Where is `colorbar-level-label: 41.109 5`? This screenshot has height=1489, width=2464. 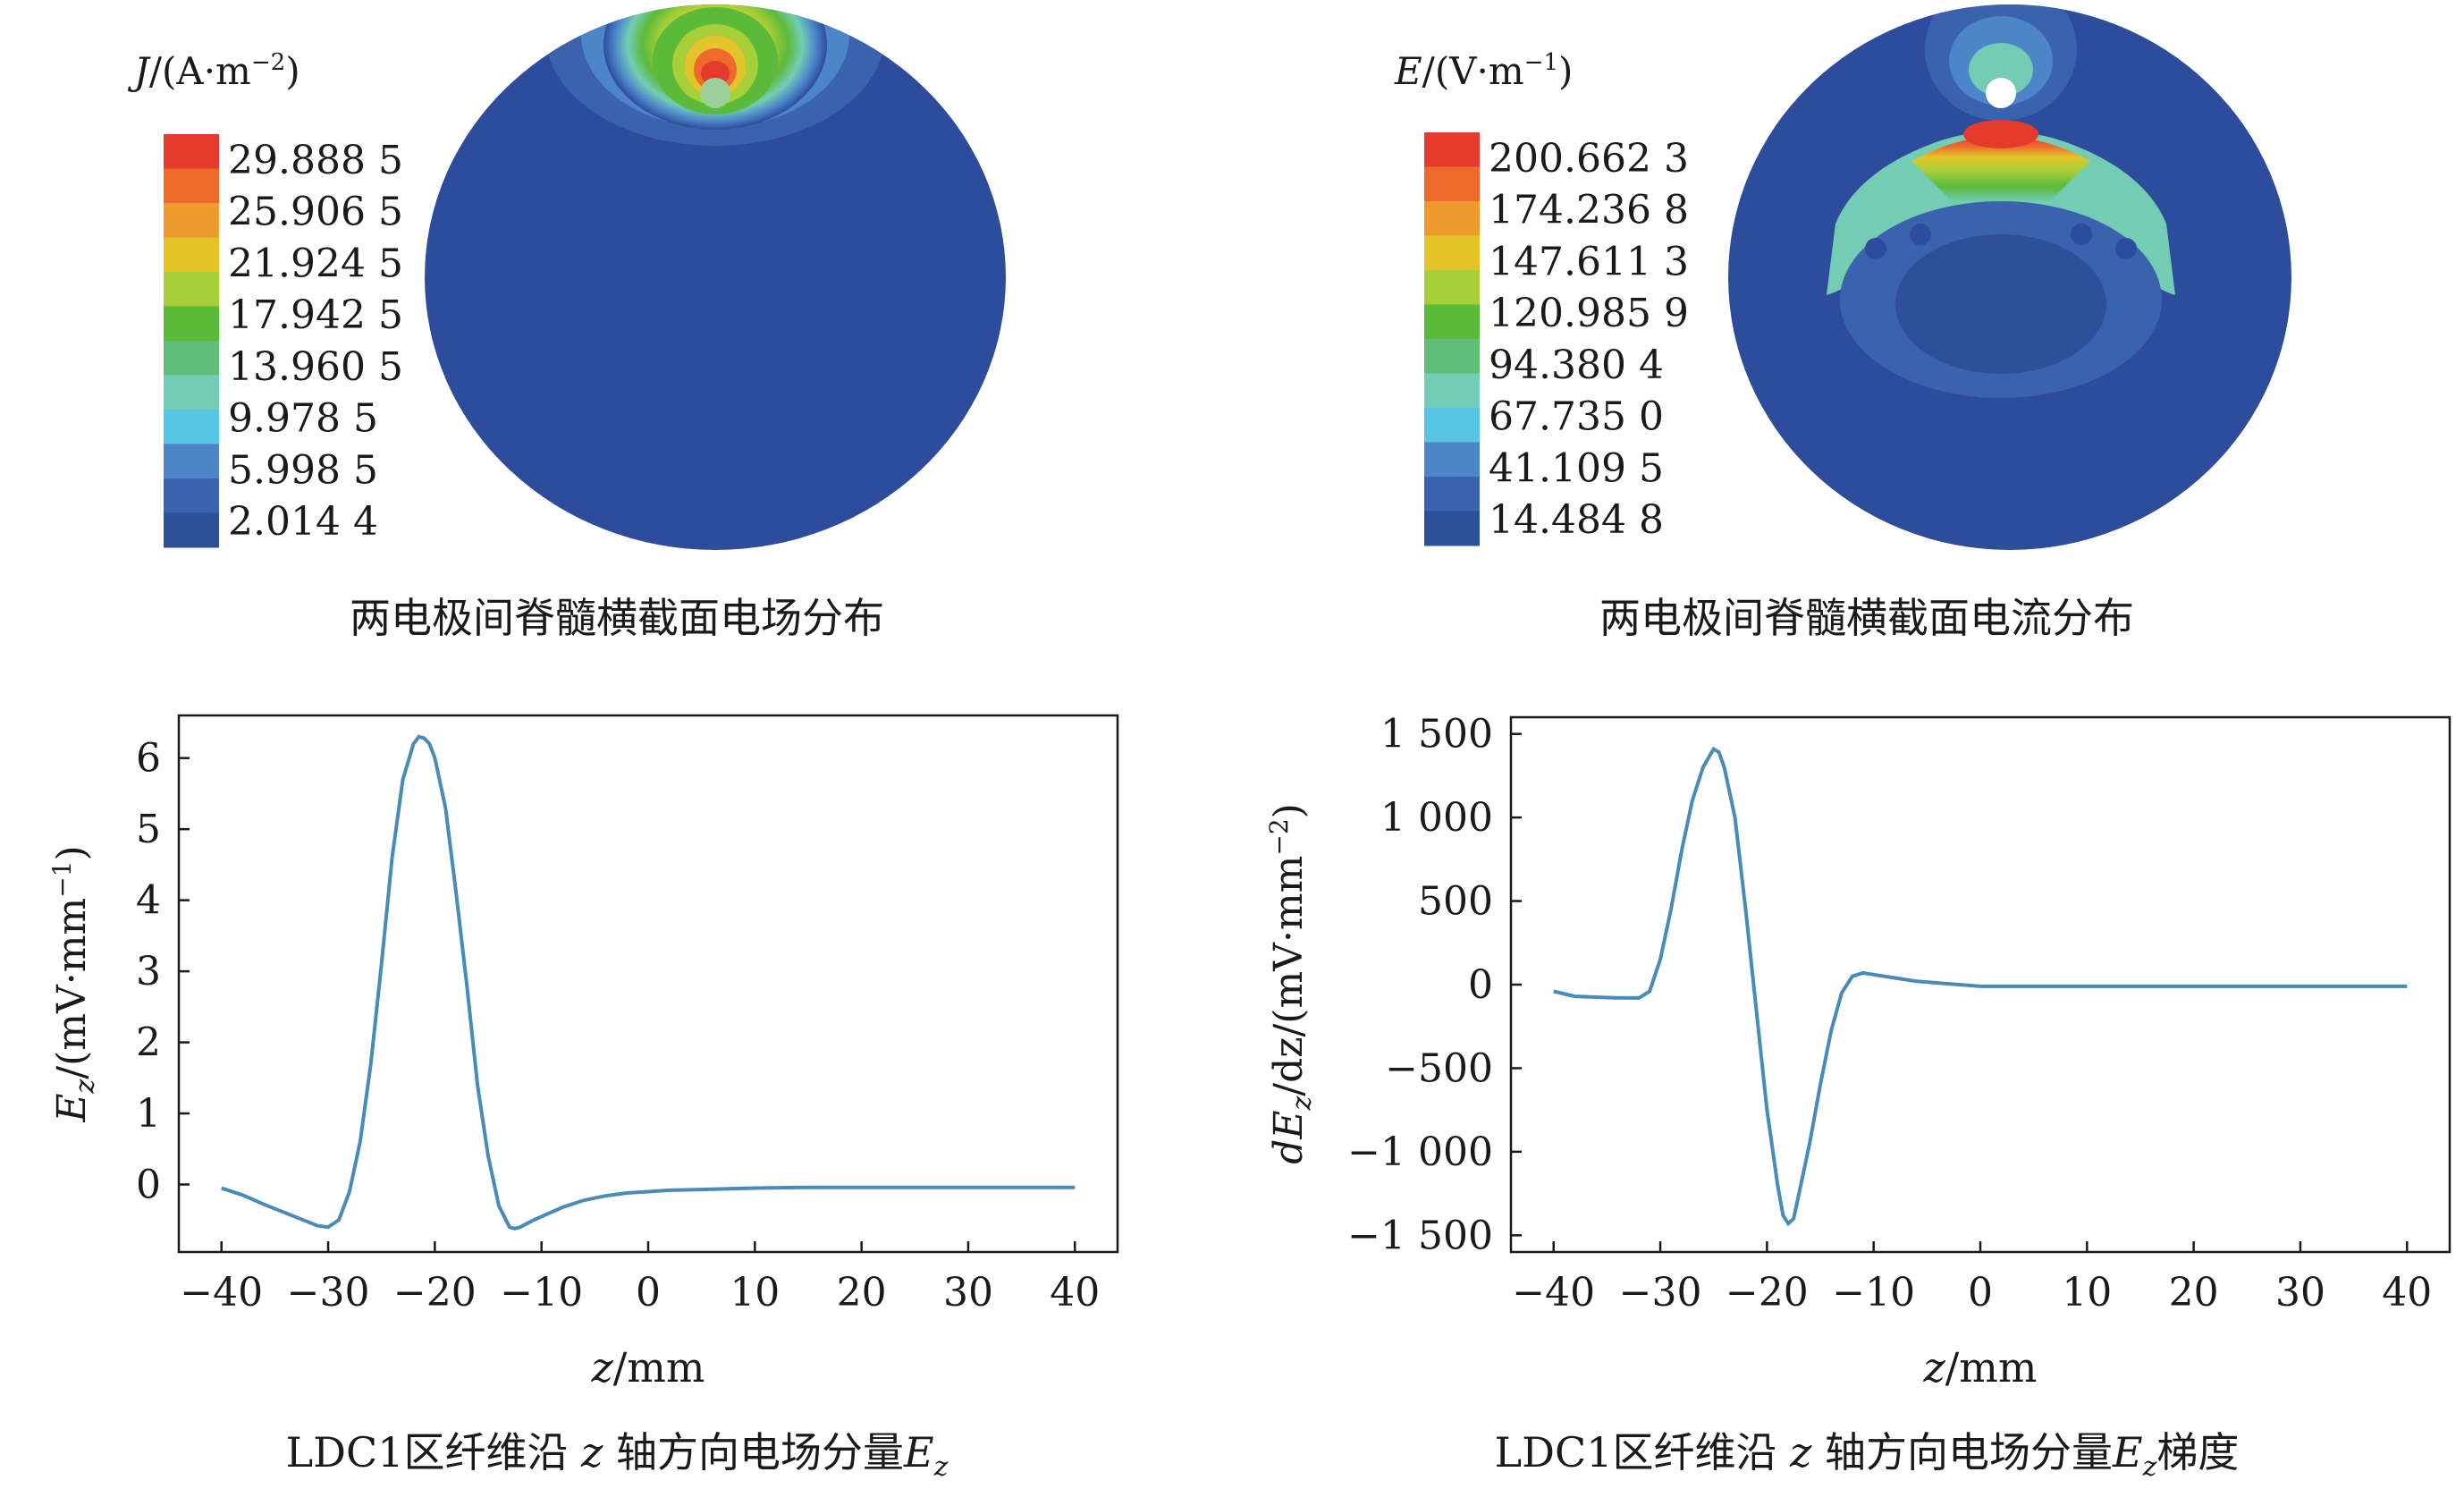
colorbar-level-label: 41.109 5 is located at coordinates (1576, 468).